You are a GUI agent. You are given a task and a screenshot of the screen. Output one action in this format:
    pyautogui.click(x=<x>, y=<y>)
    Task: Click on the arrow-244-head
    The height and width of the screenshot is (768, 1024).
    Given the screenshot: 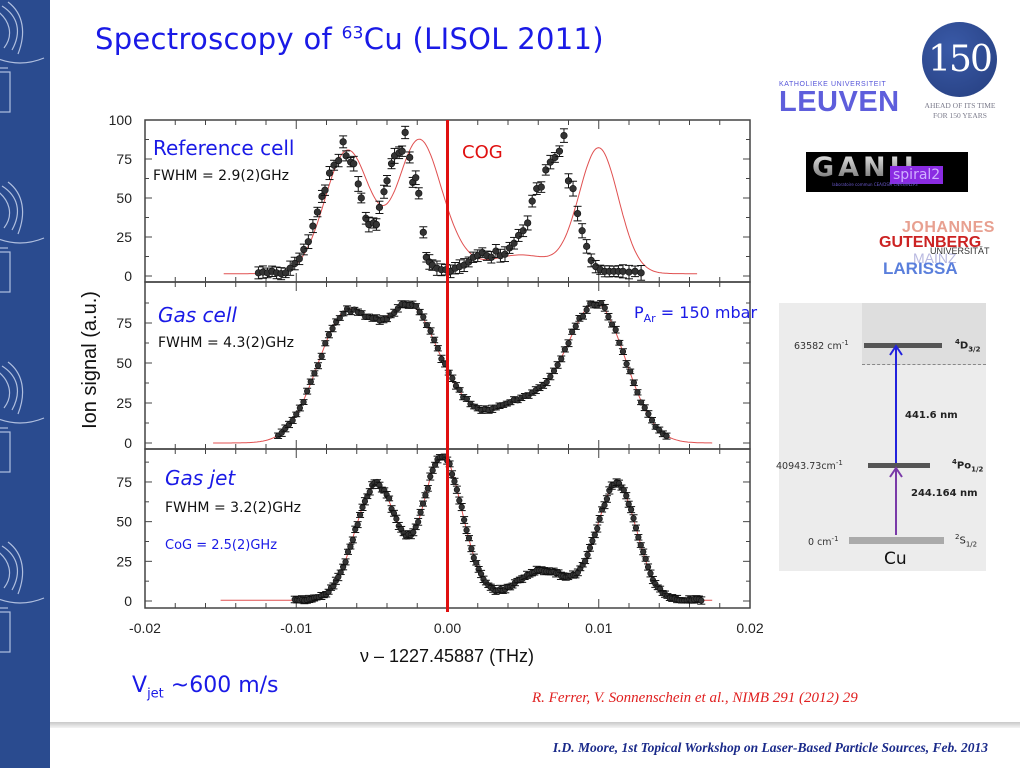 What is the action you would take?
    pyautogui.click(x=896, y=472)
    